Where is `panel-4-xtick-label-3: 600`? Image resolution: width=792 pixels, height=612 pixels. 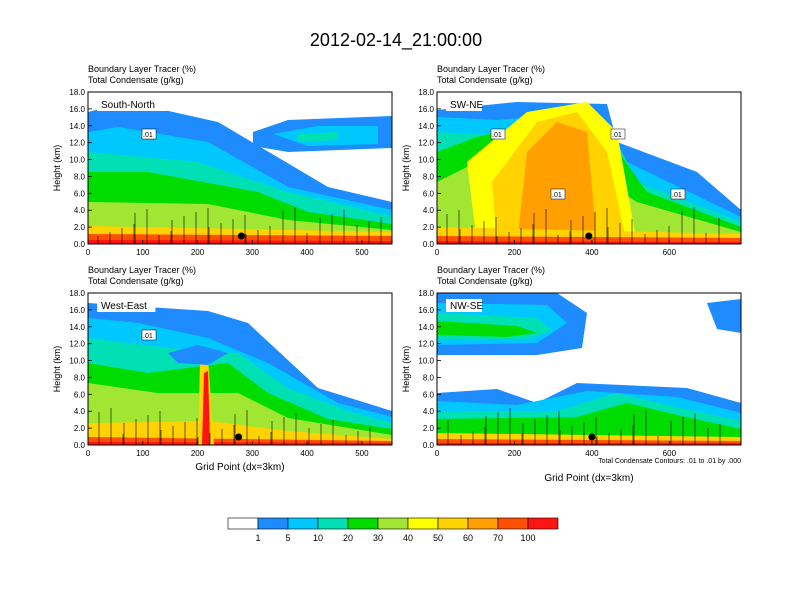
panel-4-xtick-label-3: 600 is located at coordinates (670, 453).